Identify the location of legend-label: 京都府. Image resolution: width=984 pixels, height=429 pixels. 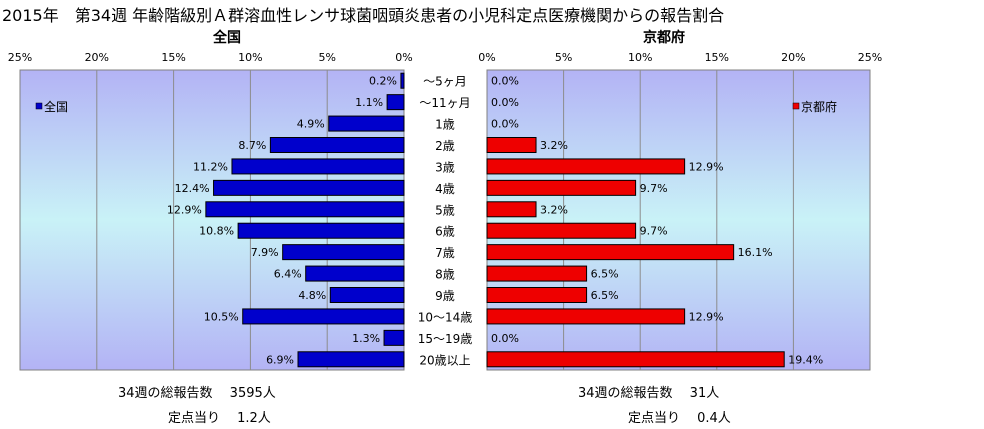
(819, 106).